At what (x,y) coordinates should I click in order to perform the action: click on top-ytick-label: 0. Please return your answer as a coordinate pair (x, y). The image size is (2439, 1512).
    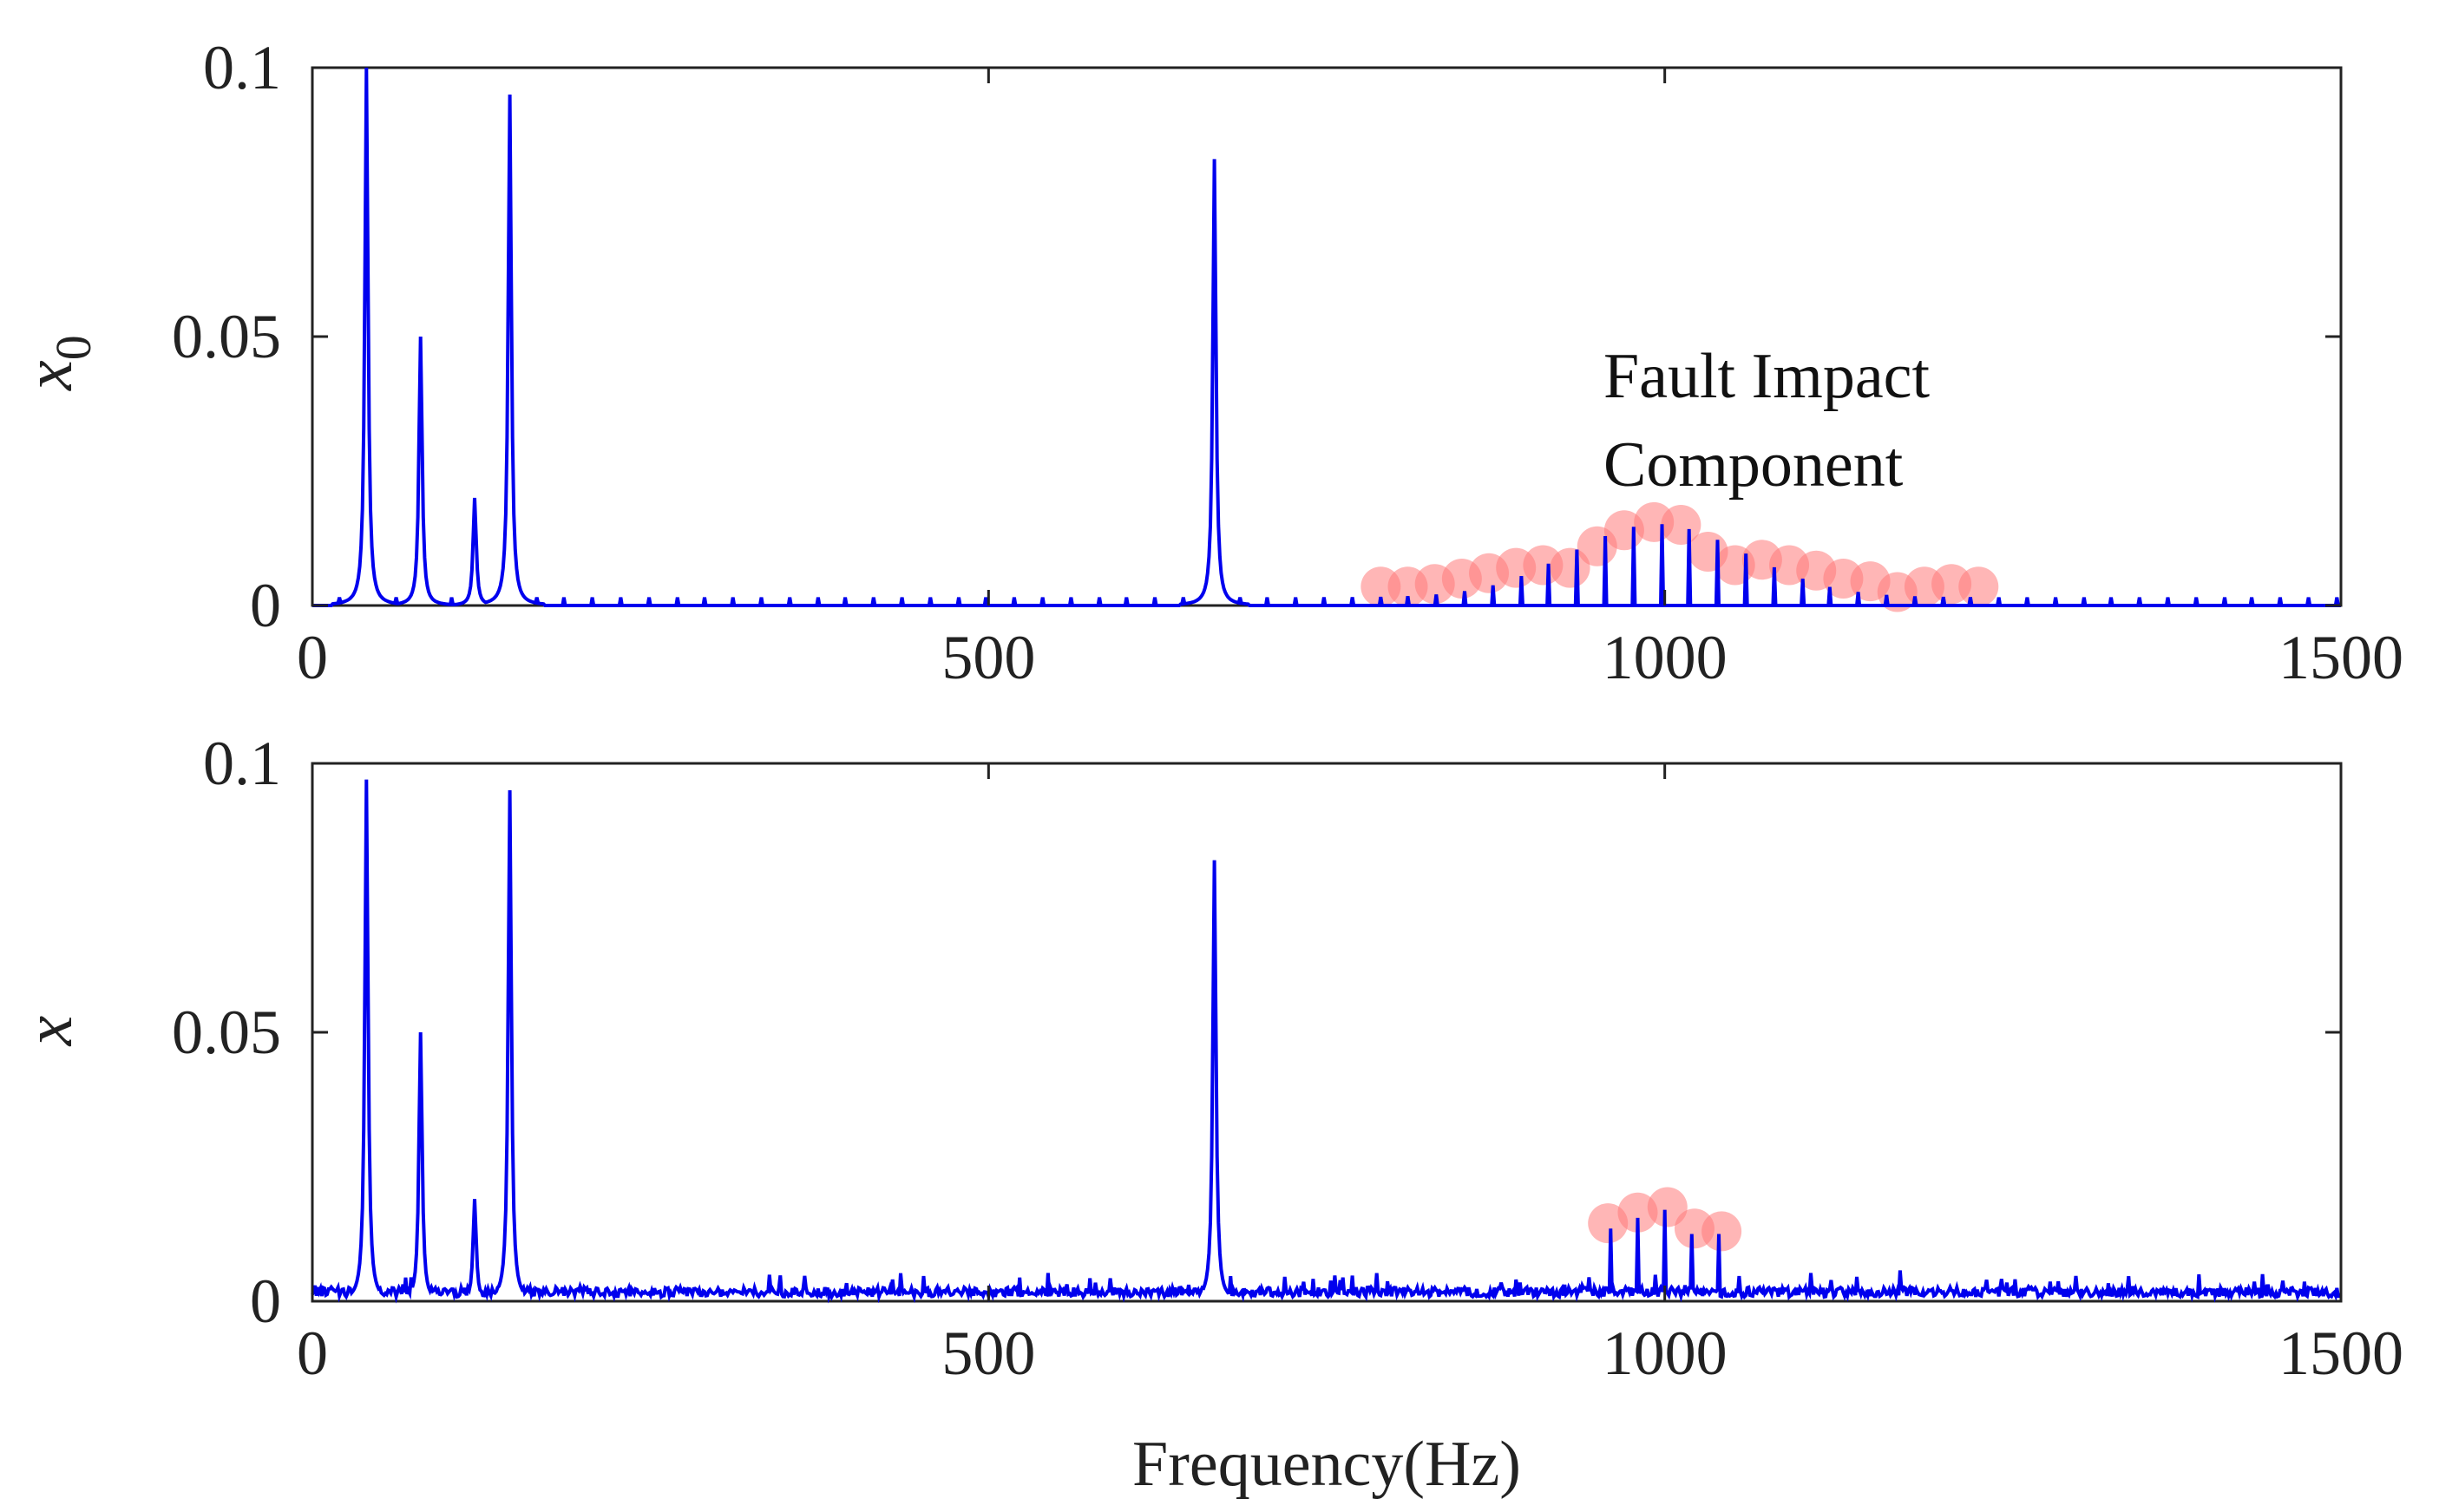
    Looking at the image, I should click on (265, 605).